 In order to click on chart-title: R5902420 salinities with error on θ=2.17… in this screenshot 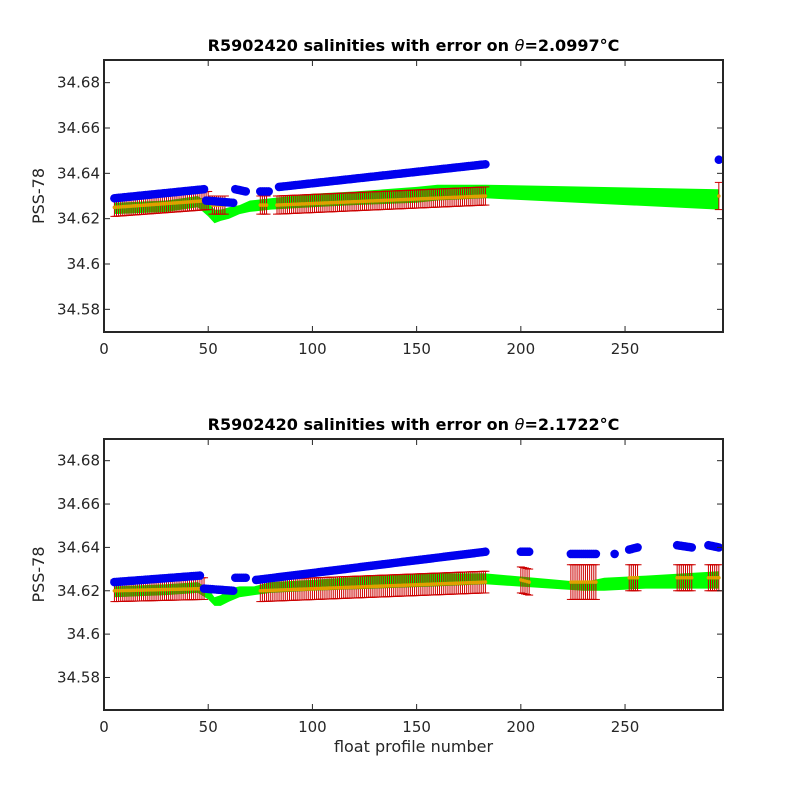, I will do `click(414, 424)`.